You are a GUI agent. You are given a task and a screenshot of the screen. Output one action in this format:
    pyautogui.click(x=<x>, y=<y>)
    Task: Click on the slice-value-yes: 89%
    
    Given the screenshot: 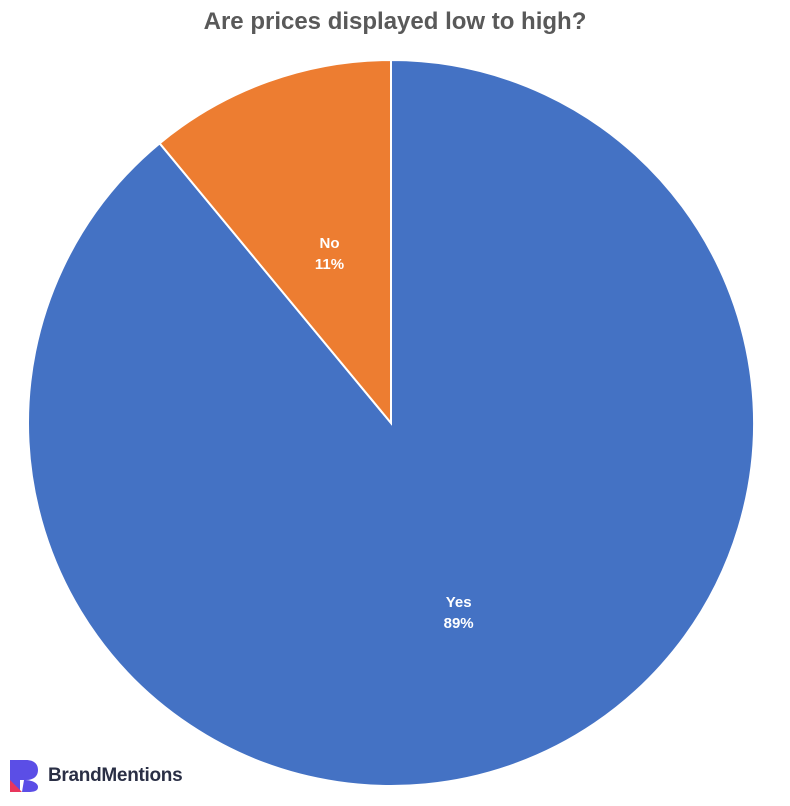 What is the action you would take?
    pyautogui.click(x=459, y=623)
    